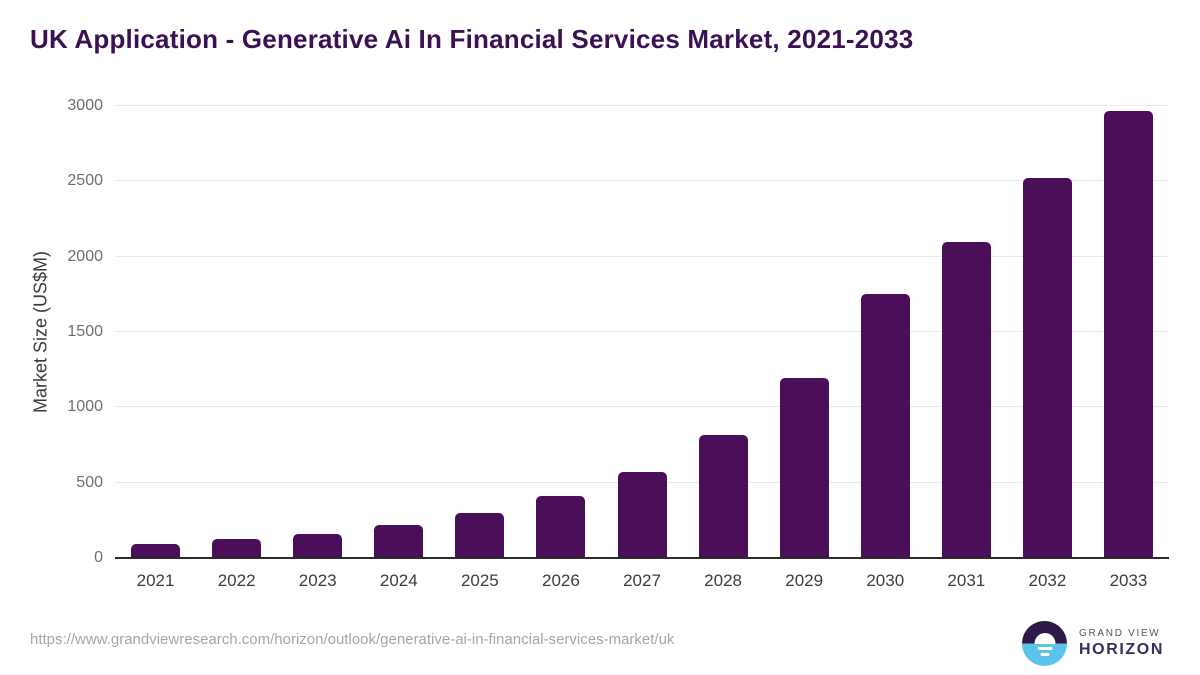  I want to click on bar-2022, so click(237, 548).